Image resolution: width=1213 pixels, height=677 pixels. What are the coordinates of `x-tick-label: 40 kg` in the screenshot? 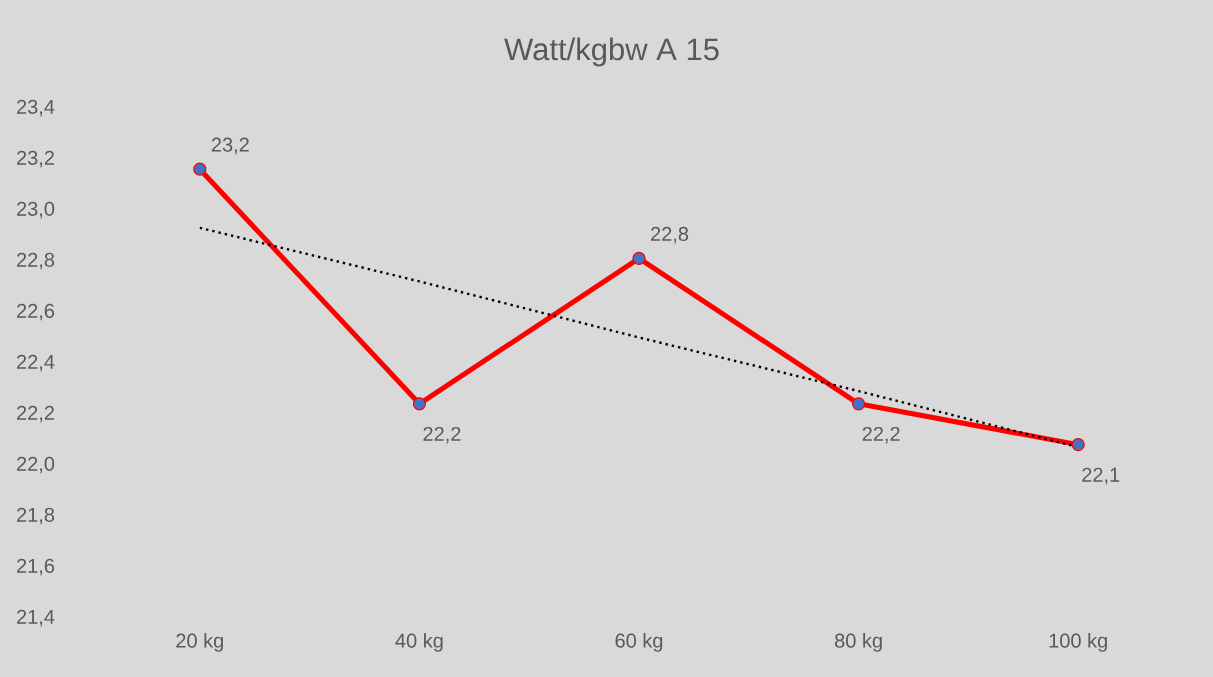 It's located at (419, 642).